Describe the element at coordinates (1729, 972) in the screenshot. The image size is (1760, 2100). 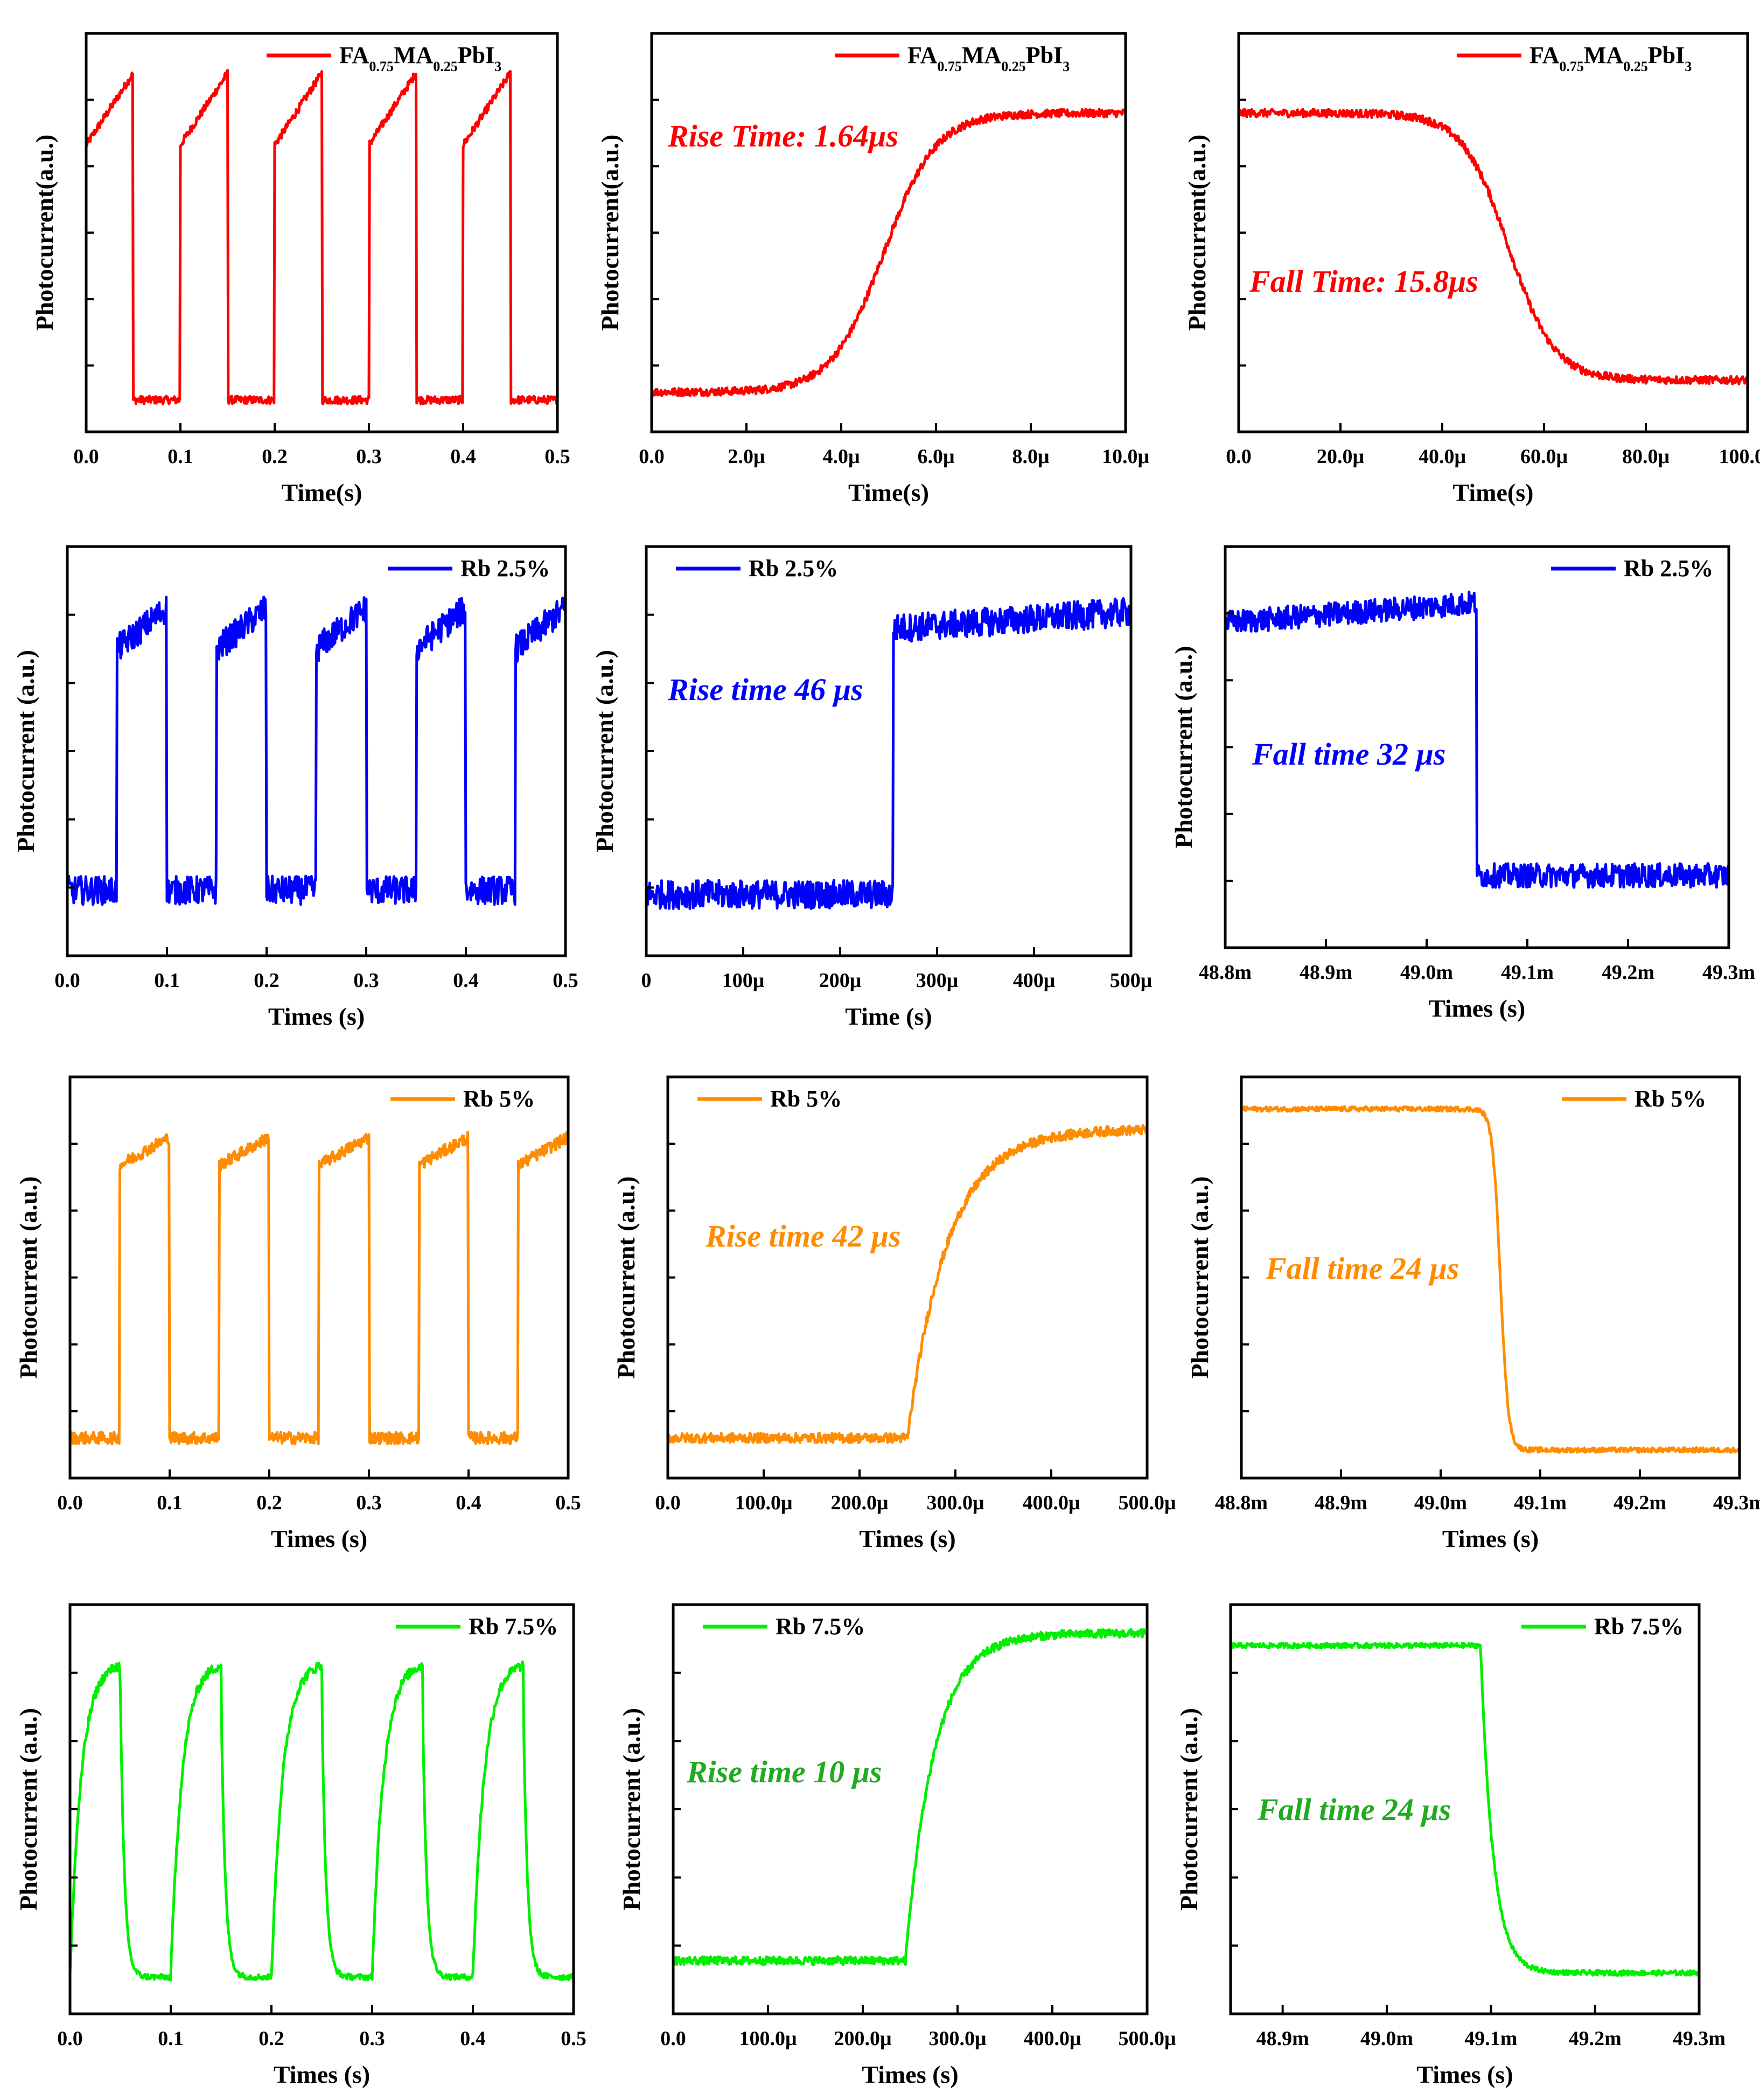
I see `x-tick-label: 49.3m` at that location.